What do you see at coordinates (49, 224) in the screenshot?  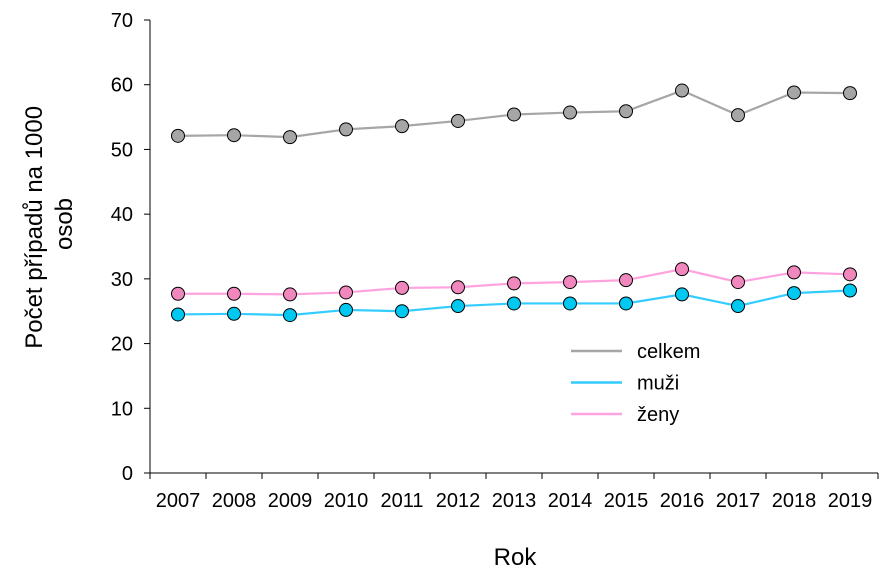 I see `y-axis-title: Počet případů na 1000 osob` at bounding box center [49, 224].